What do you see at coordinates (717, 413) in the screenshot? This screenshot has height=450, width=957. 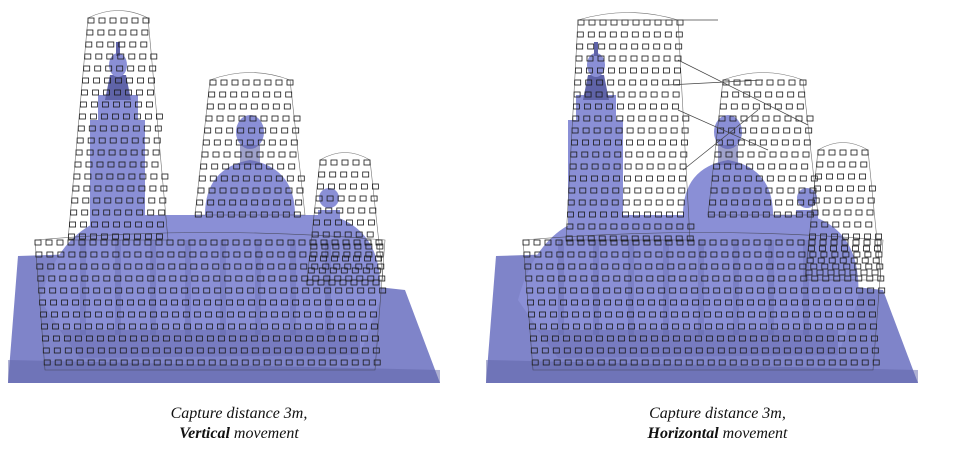 I see `caption-line-1: Capture distance 3m,` at bounding box center [717, 413].